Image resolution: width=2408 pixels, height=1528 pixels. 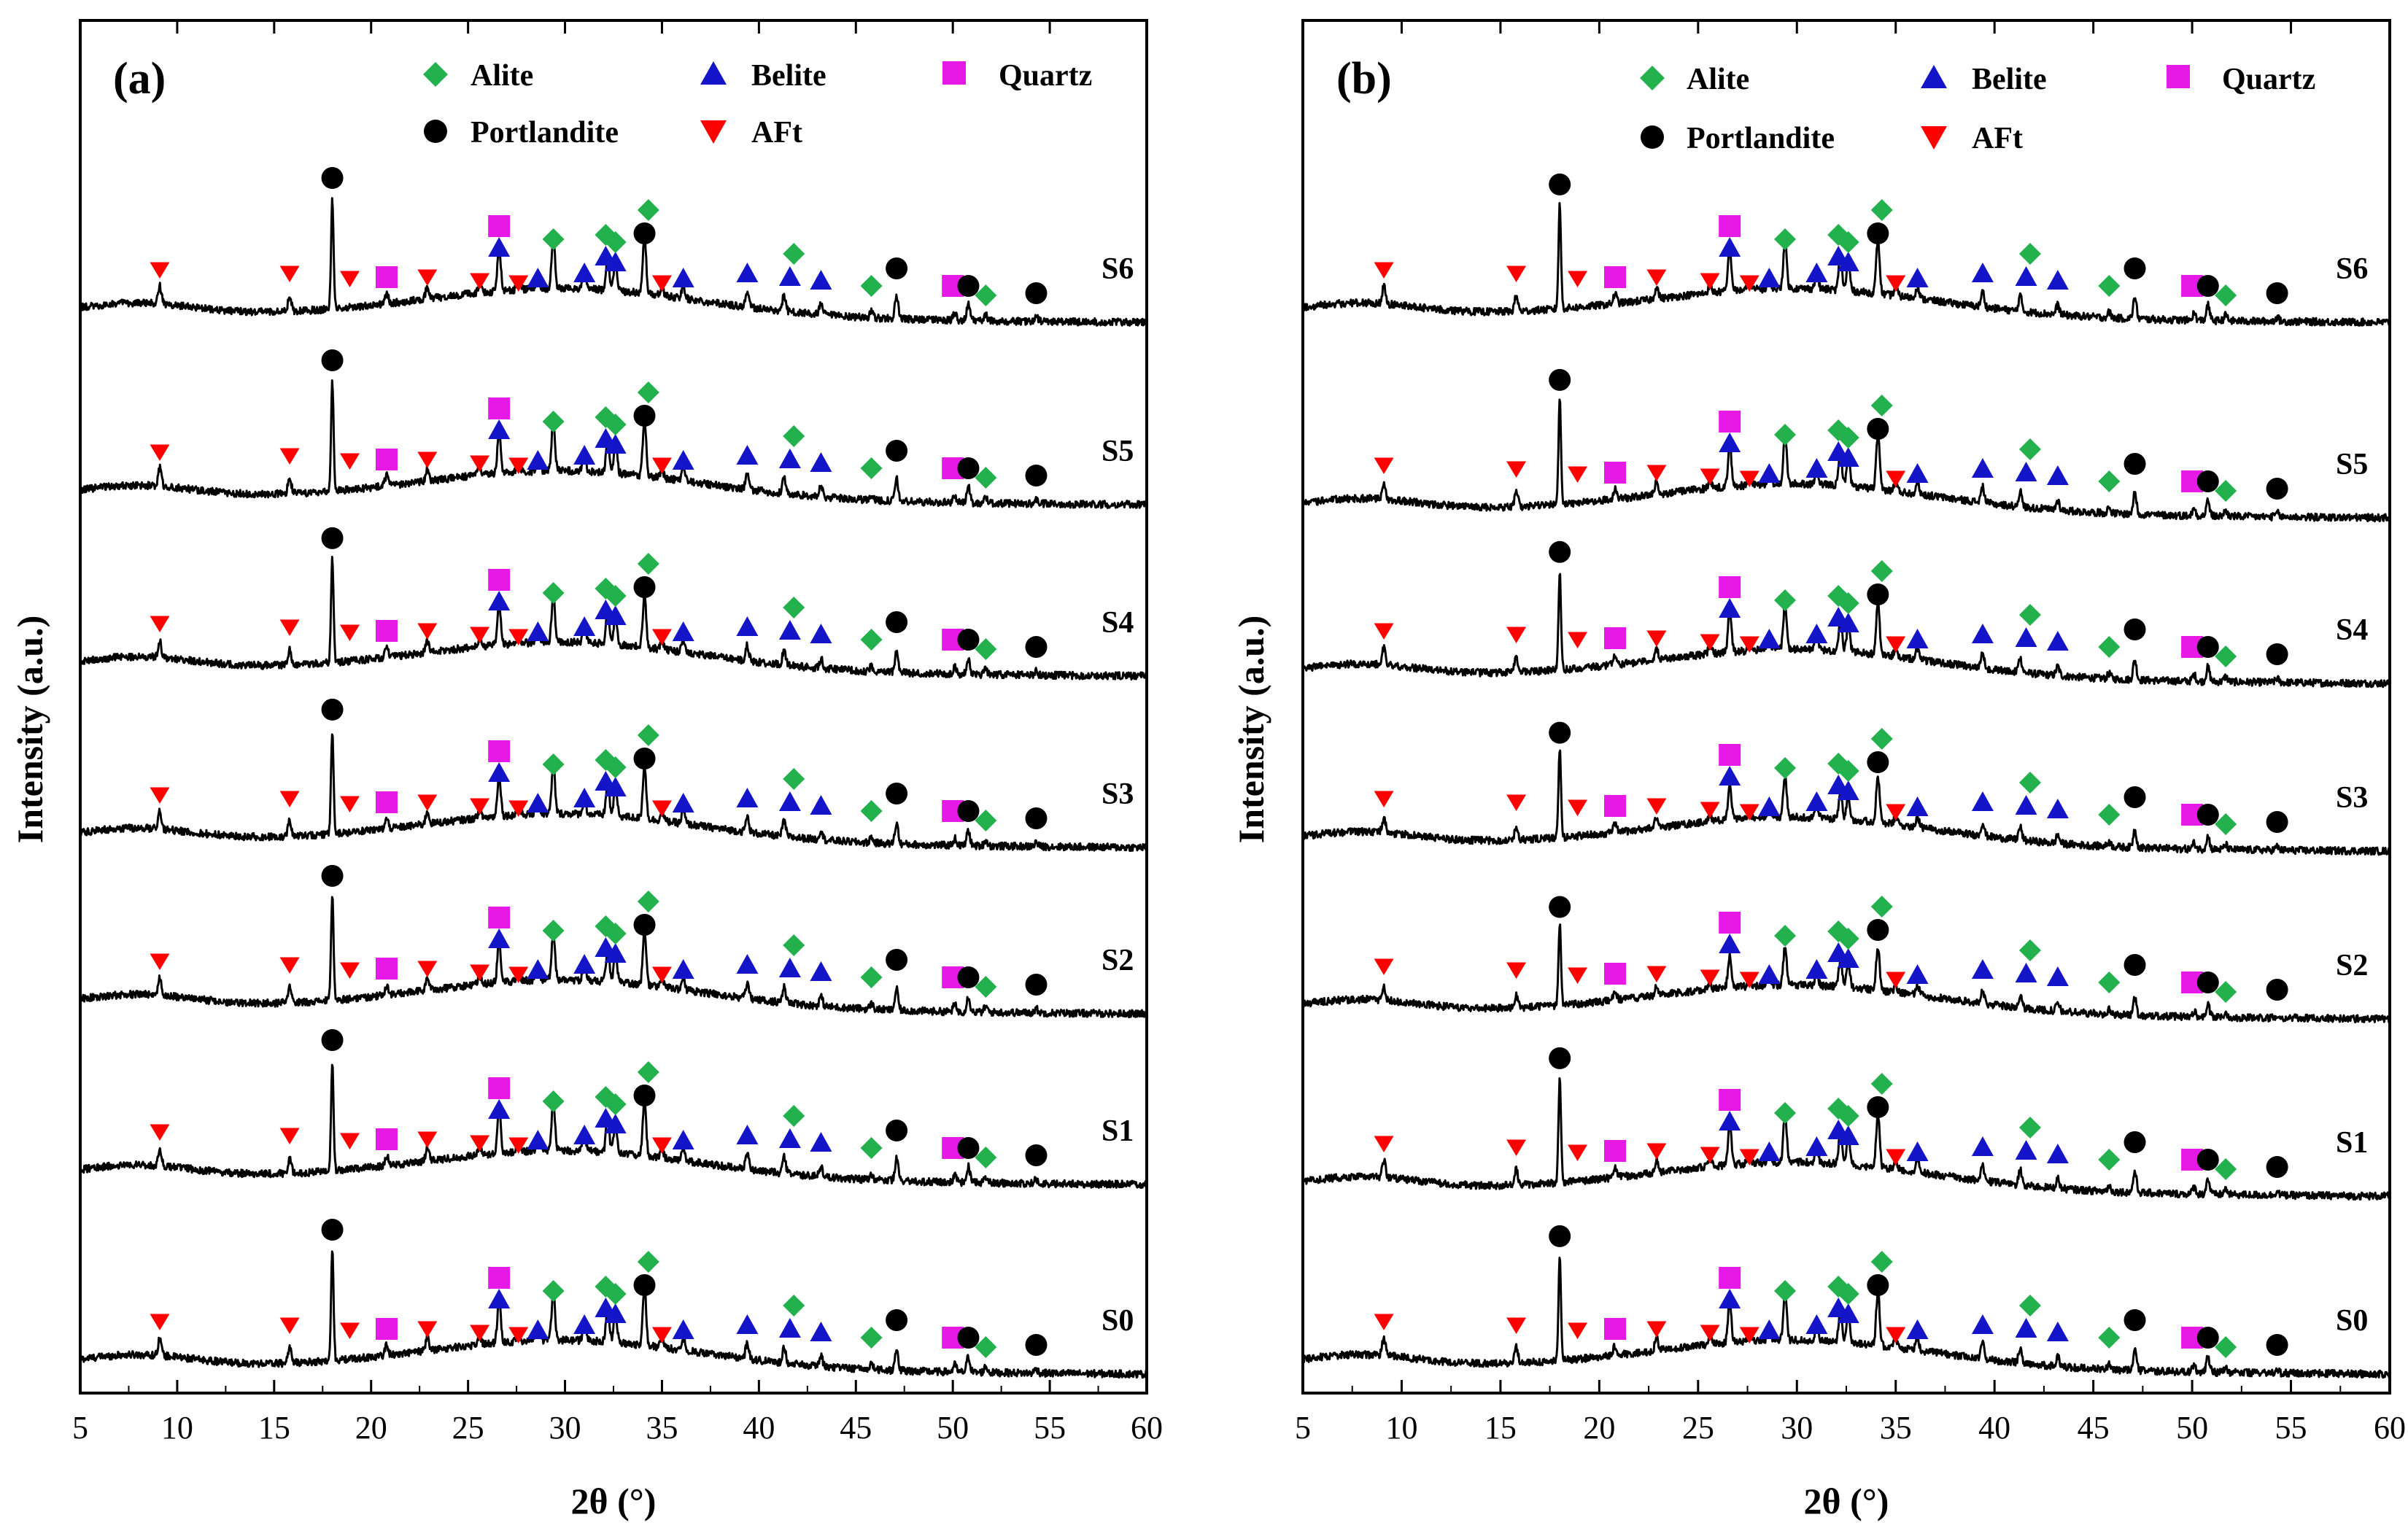 What do you see at coordinates (1364, 79) in the screenshot?
I see `panel-b-label: (b)` at bounding box center [1364, 79].